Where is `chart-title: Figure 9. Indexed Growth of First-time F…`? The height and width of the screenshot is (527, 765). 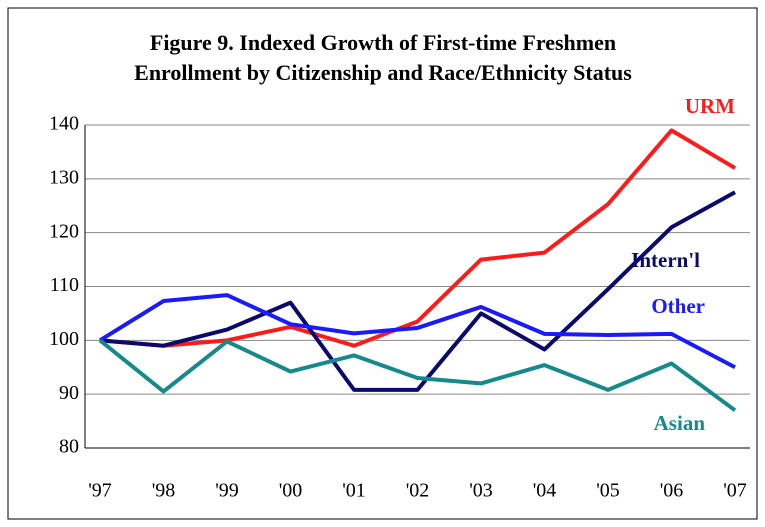 chart-title: Figure 9. Indexed Growth of First-time F… is located at coordinates (383, 42).